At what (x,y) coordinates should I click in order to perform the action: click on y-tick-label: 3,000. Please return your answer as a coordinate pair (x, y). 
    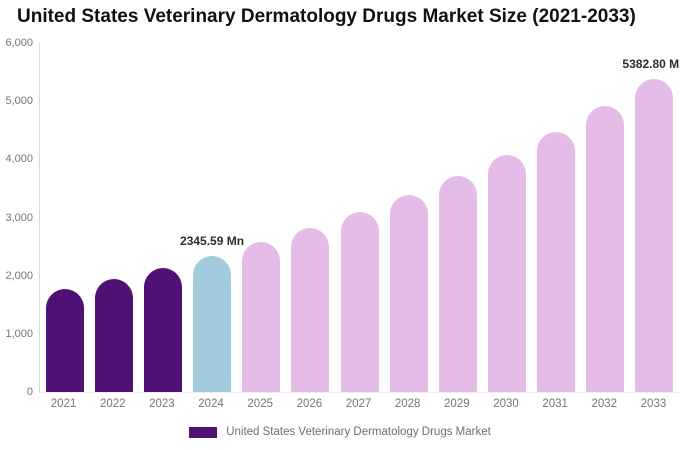
    Looking at the image, I should click on (19, 217).